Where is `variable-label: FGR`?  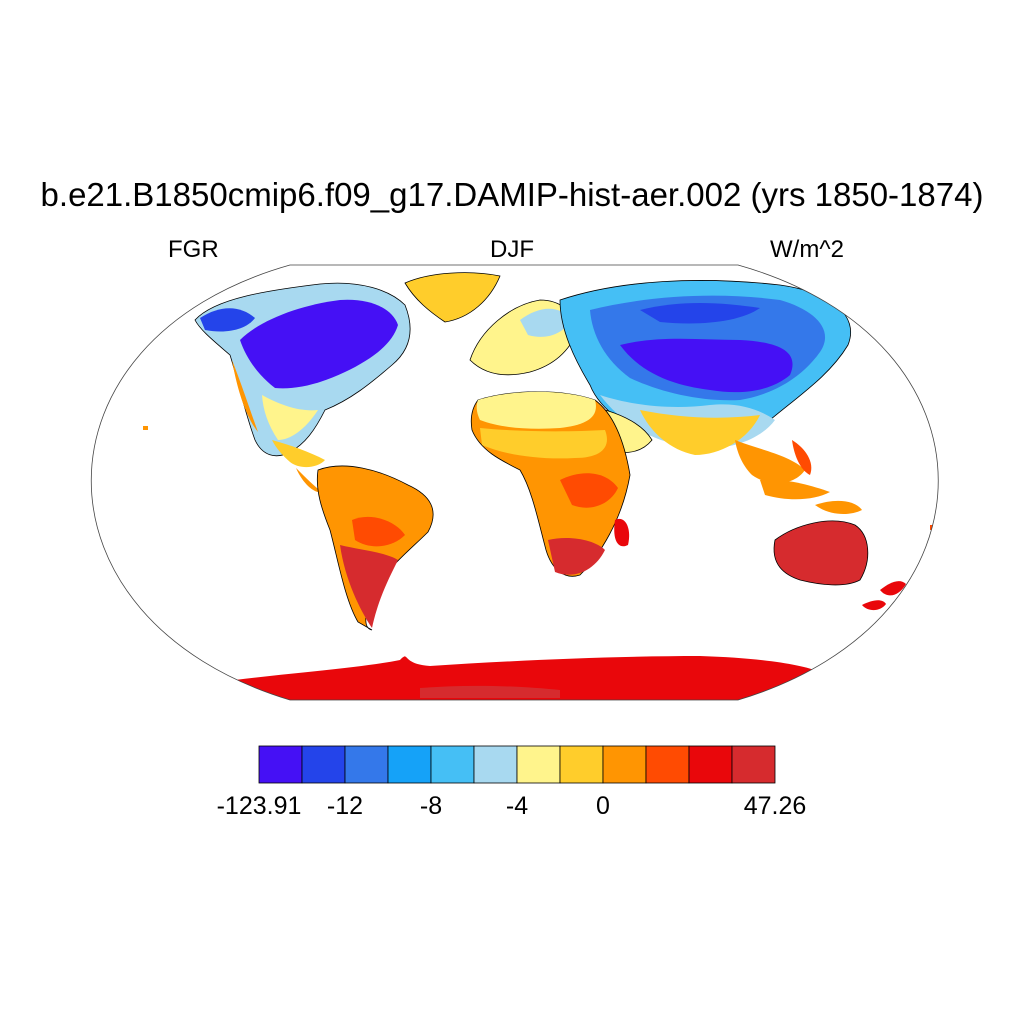 variable-label: FGR is located at coordinates (193, 249).